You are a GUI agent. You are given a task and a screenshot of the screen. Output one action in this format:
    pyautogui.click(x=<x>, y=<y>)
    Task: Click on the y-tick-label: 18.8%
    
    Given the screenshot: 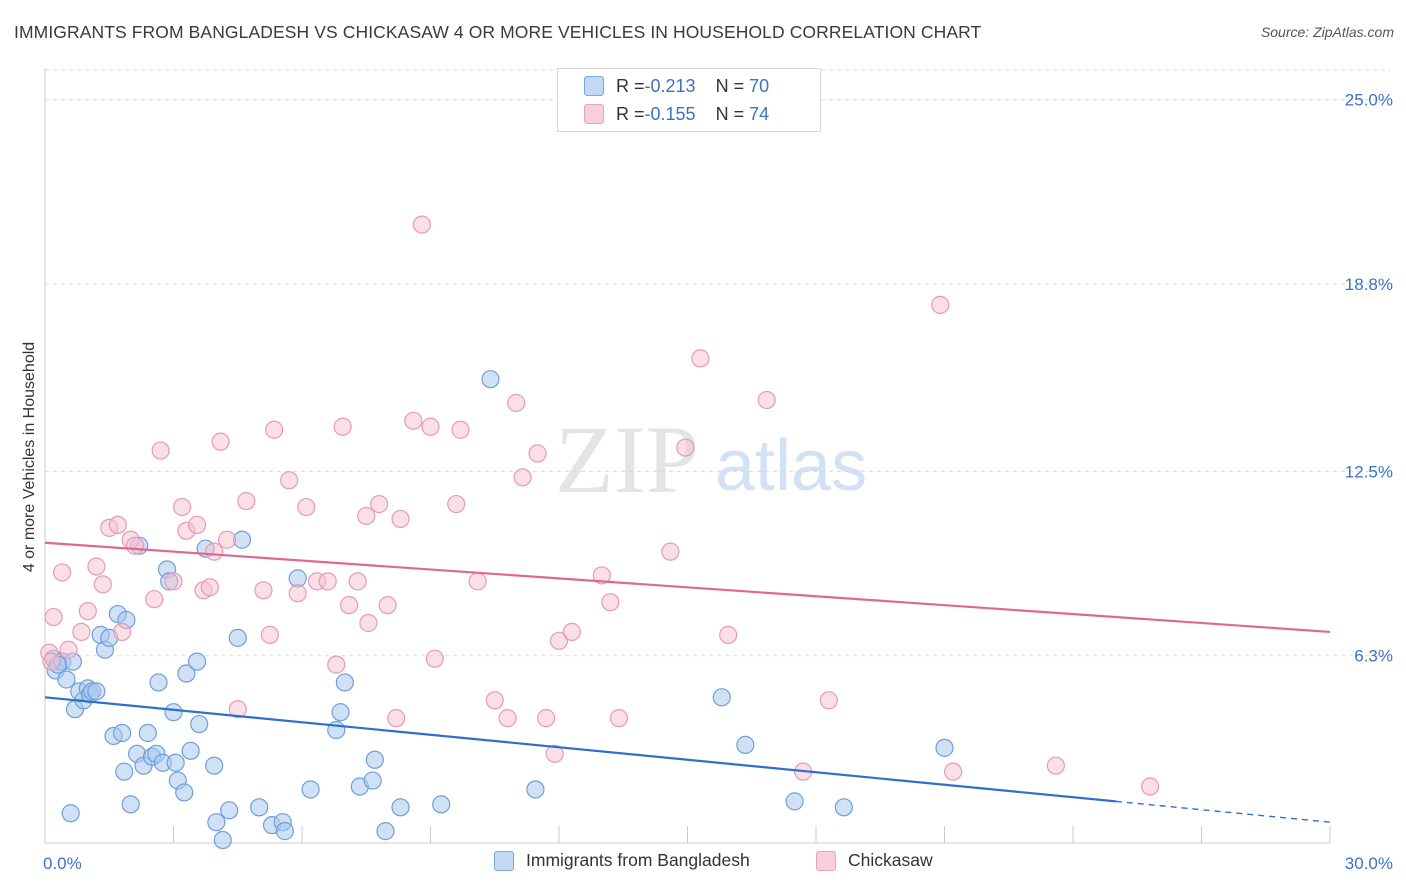 What is the action you would take?
    pyautogui.click(x=1369, y=284)
    